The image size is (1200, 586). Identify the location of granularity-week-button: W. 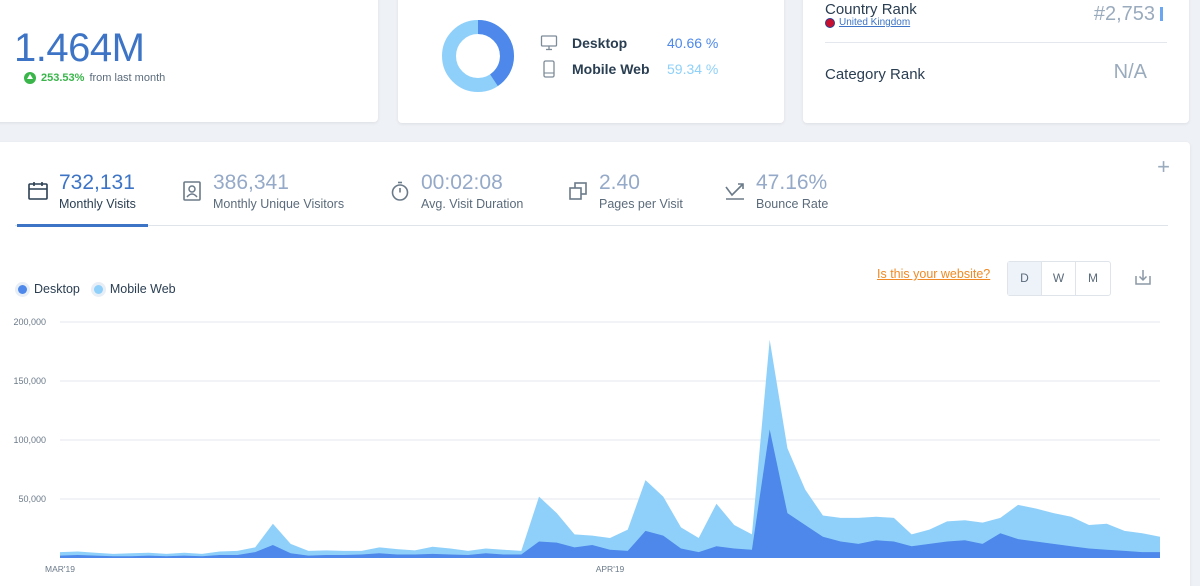
(1059, 278).